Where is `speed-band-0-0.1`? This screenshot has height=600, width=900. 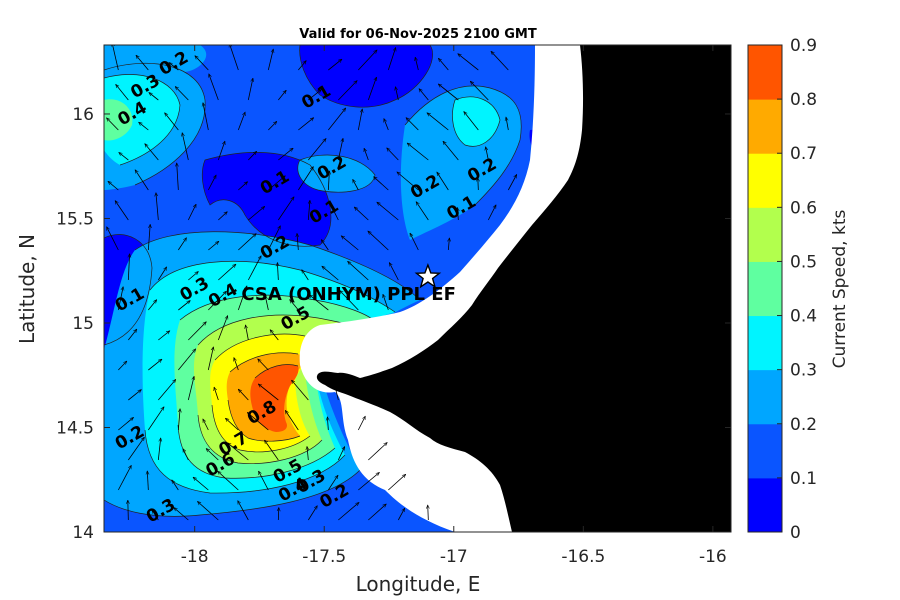 speed-band-0-0.1 is located at coordinates (366, 76).